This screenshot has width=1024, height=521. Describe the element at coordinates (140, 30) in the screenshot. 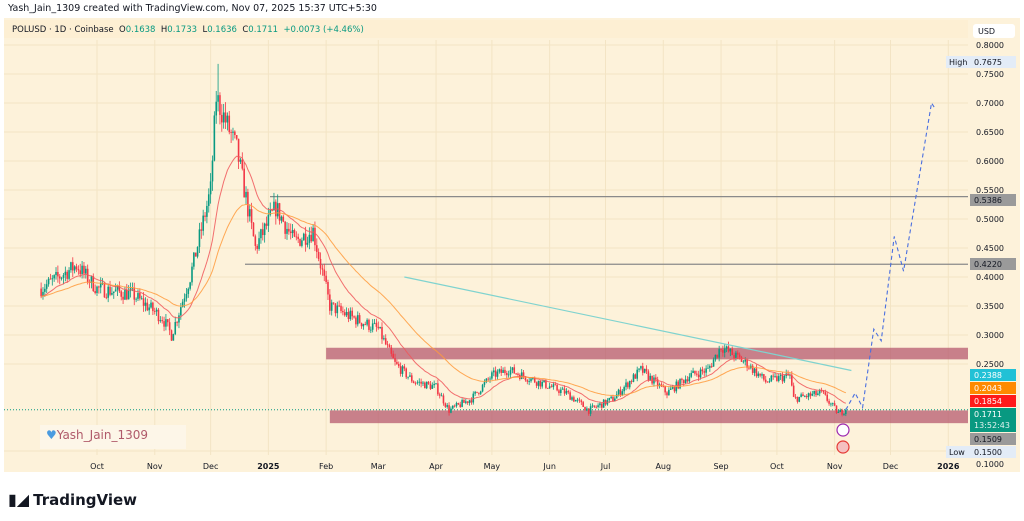

I see `open-value: 0.1638` at that location.